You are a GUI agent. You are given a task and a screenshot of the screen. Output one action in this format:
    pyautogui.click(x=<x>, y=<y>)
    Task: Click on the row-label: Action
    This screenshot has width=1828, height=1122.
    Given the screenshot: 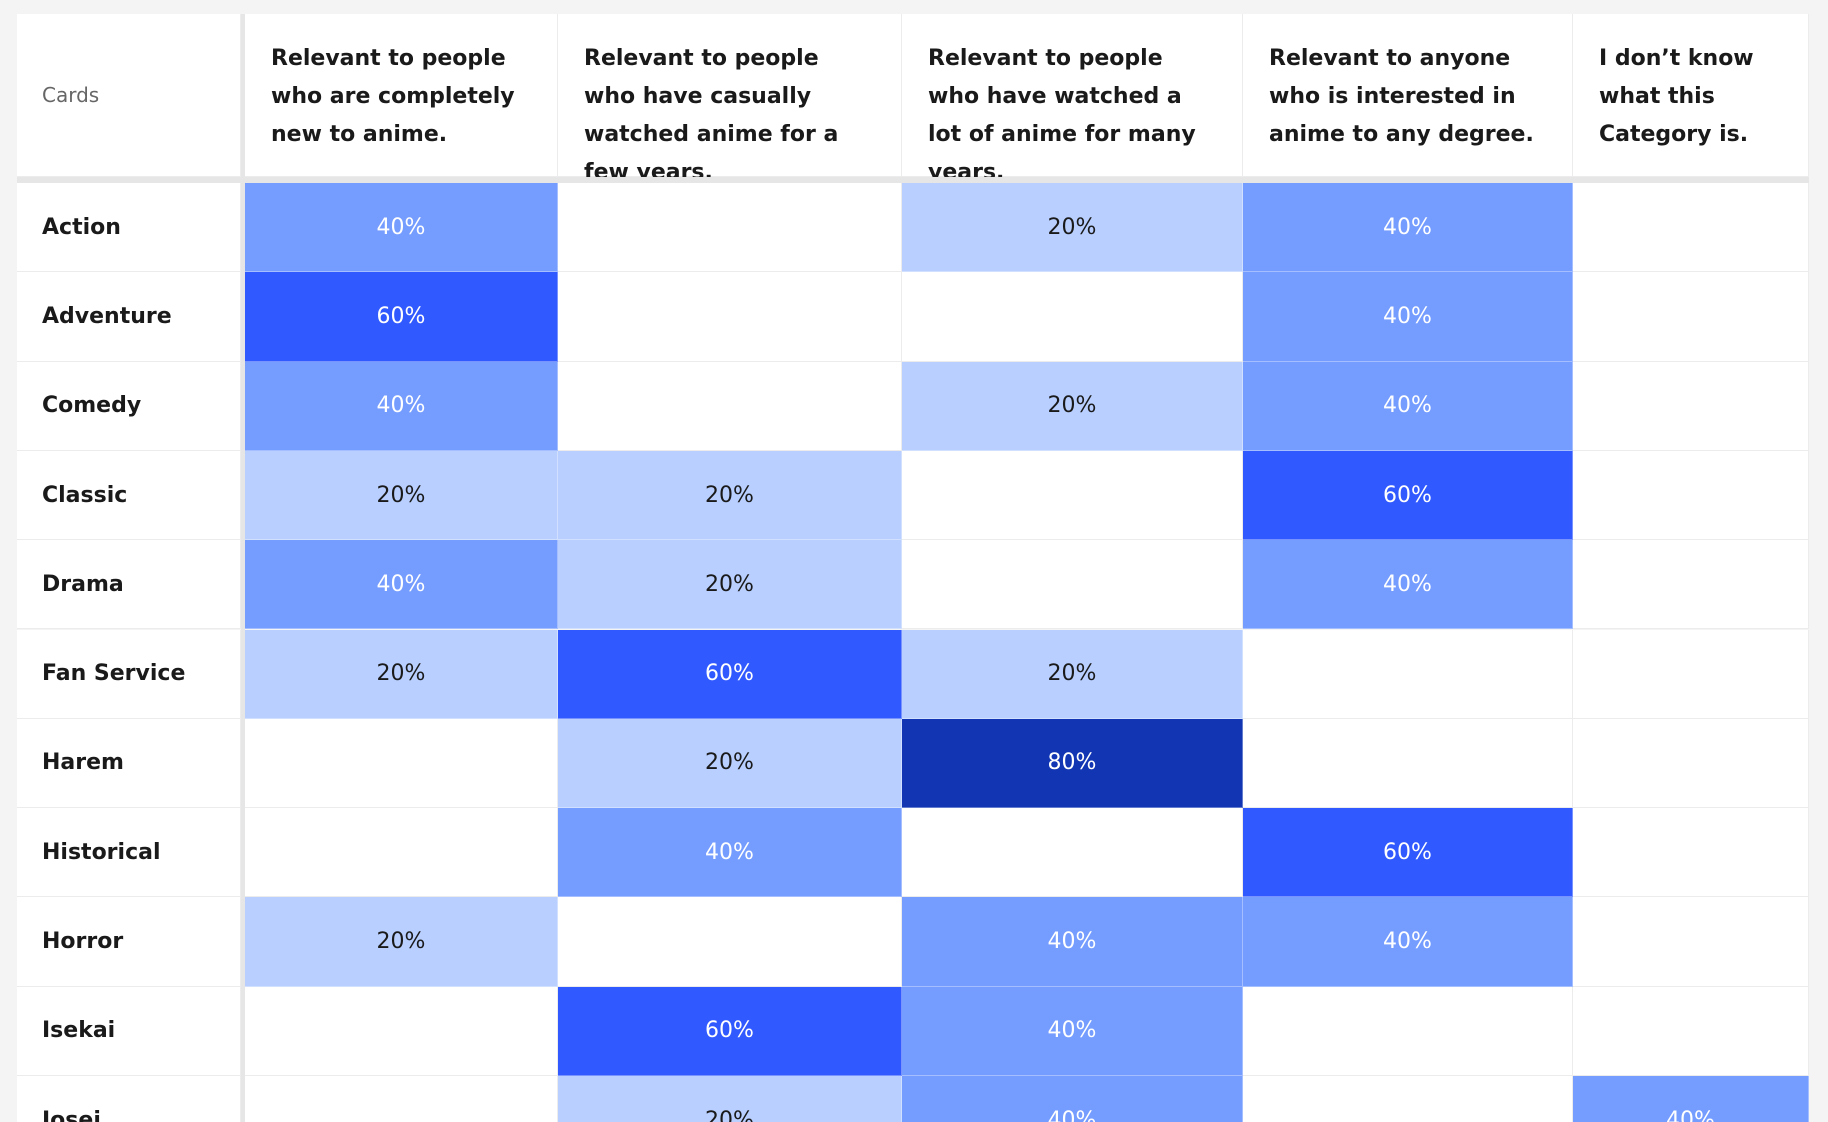 What is the action you would take?
    pyautogui.click(x=129, y=228)
    